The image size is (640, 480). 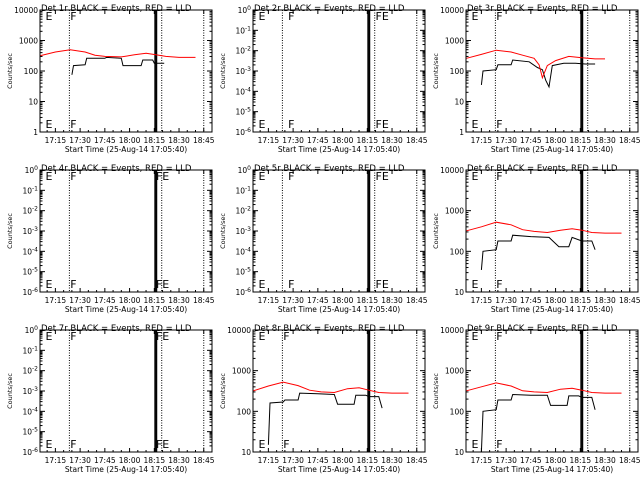 I want to click on lld-series-line, so click(x=544, y=388).